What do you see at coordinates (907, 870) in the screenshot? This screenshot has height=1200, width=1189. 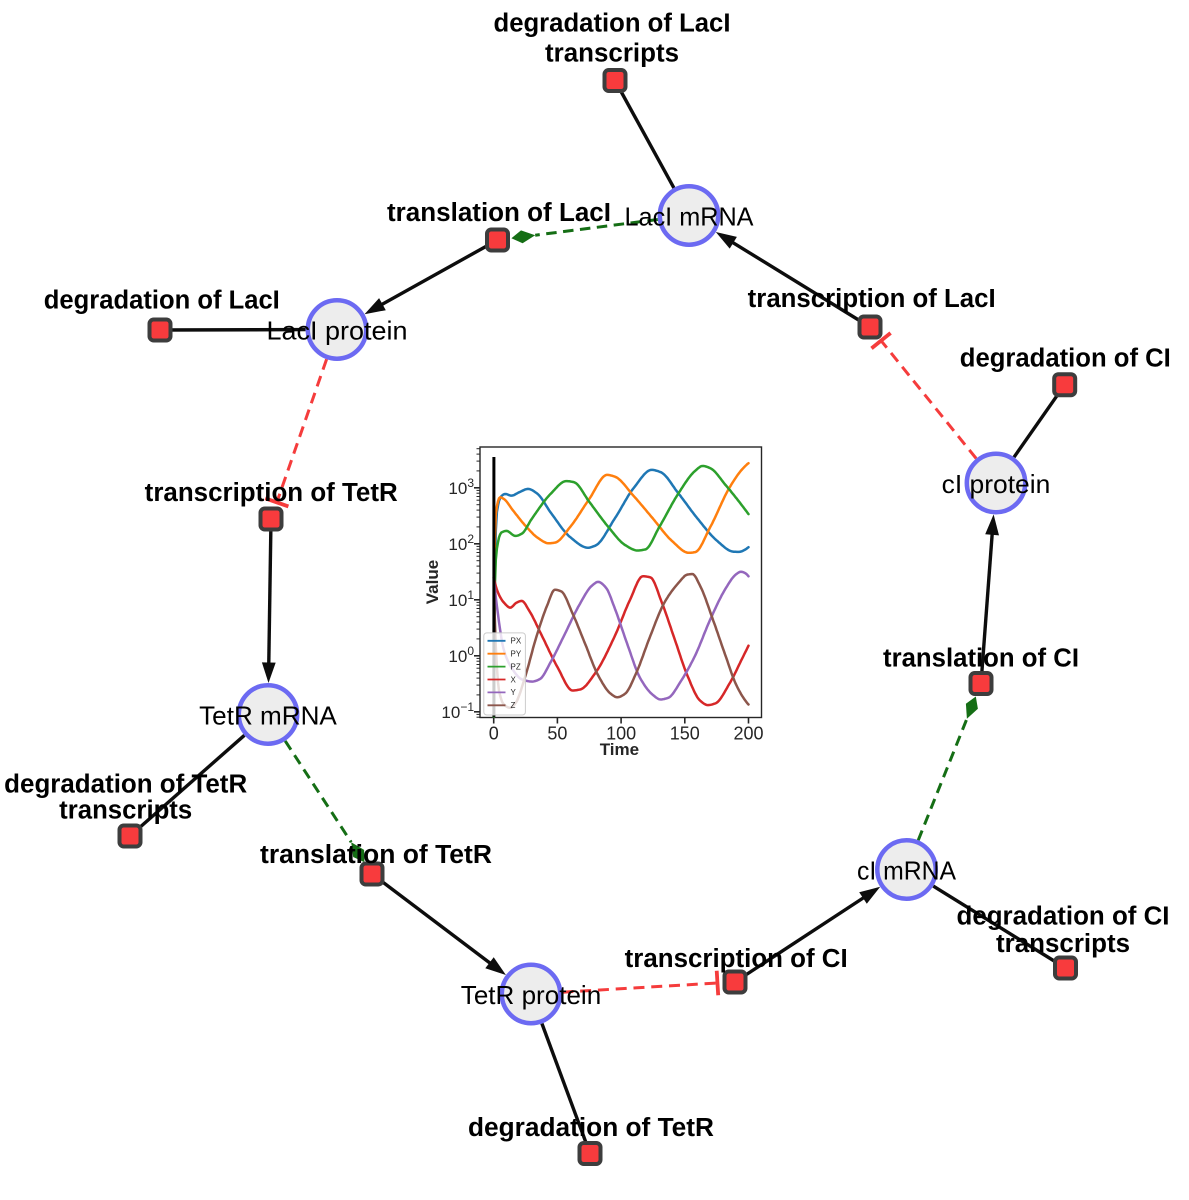 I see `svg-text: cI mRNA` at bounding box center [907, 870].